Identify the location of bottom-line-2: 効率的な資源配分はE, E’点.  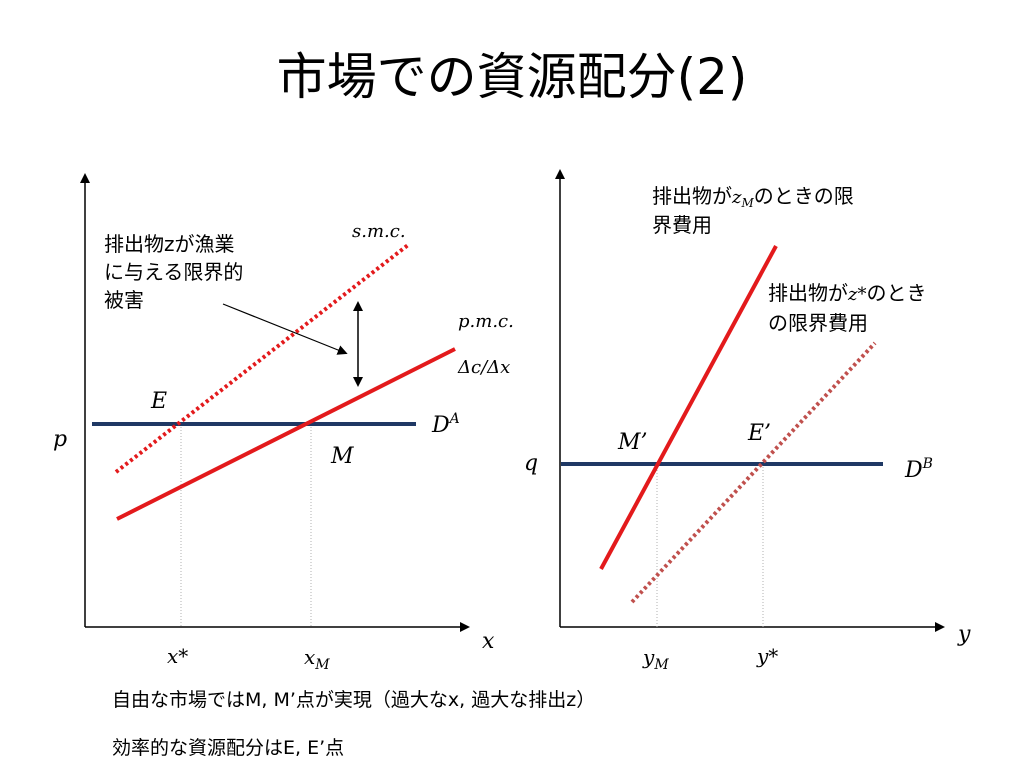
(228, 748).